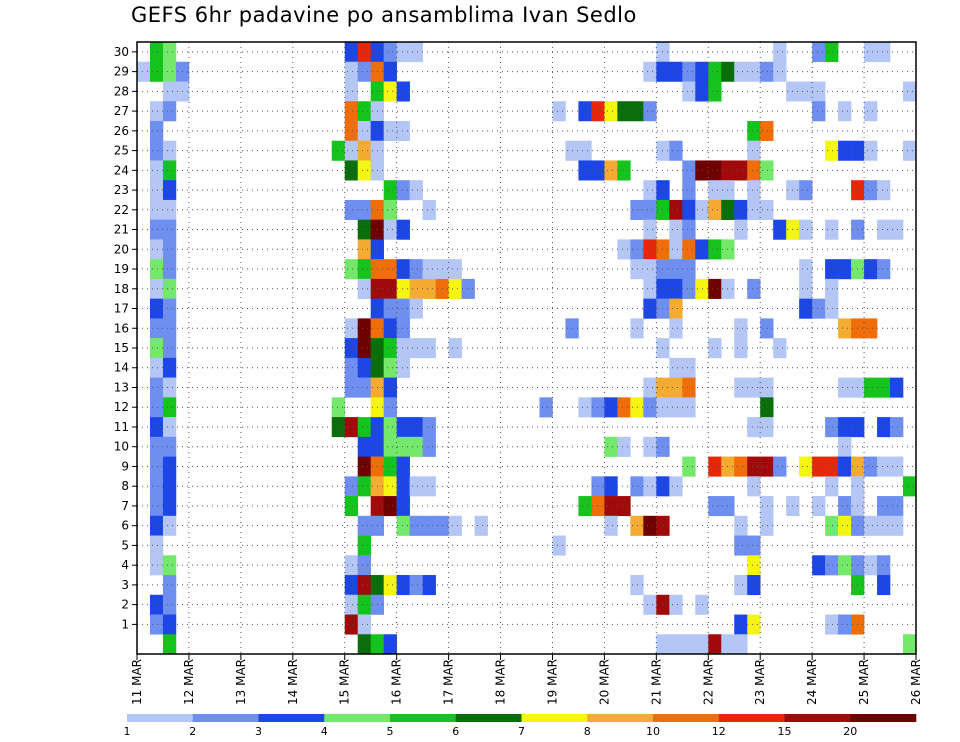 Image resolution: width=960 pixels, height=742 pixels. What do you see at coordinates (520, 726) in the screenshot?
I see `colorbar: 1 2 3 4 5 6 7 8 10 12 15 20` at bounding box center [520, 726].